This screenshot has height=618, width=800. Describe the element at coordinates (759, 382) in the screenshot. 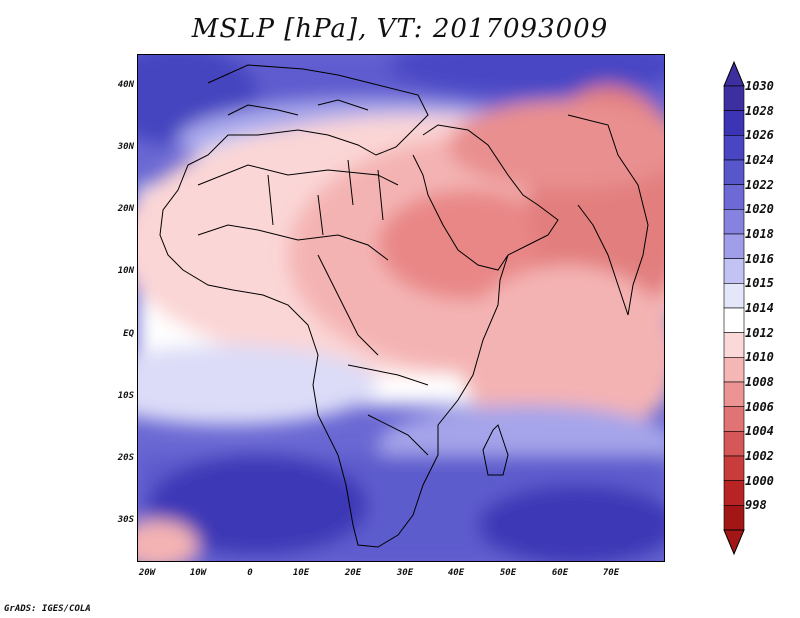

I see `colorbar-label-1008: 1008` at that location.